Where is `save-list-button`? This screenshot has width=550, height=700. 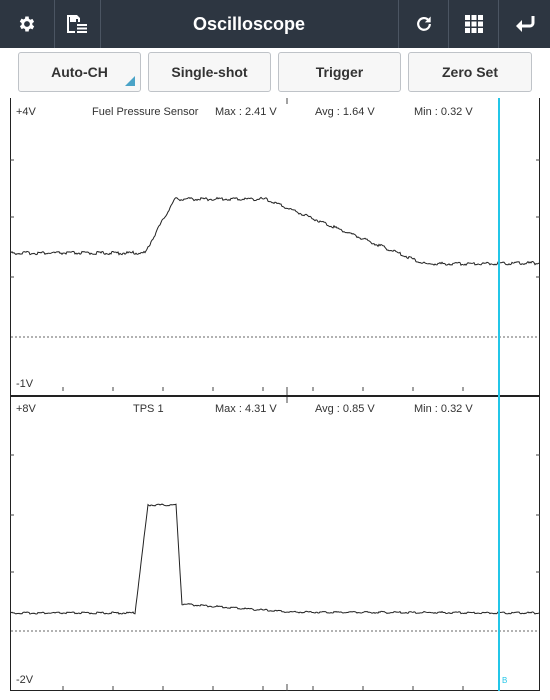 save-list-button is located at coordinates (77, 24).